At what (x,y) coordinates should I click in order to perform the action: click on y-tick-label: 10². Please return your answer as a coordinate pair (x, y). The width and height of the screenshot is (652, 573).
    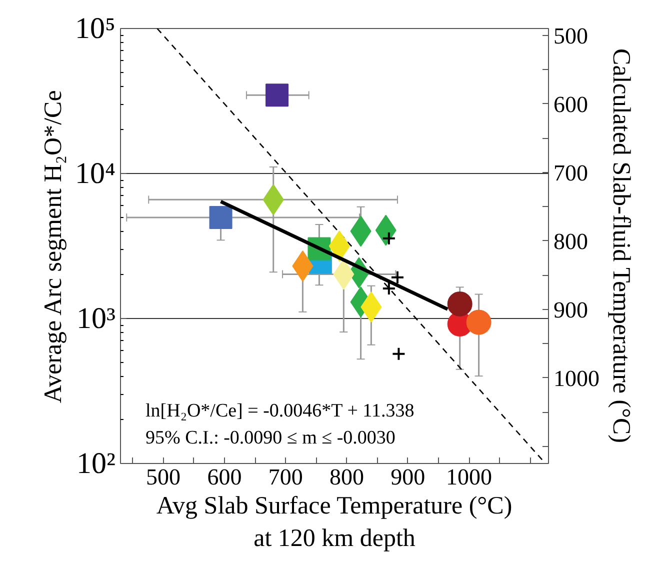
    Looking at the image, I should click on (96, 463).